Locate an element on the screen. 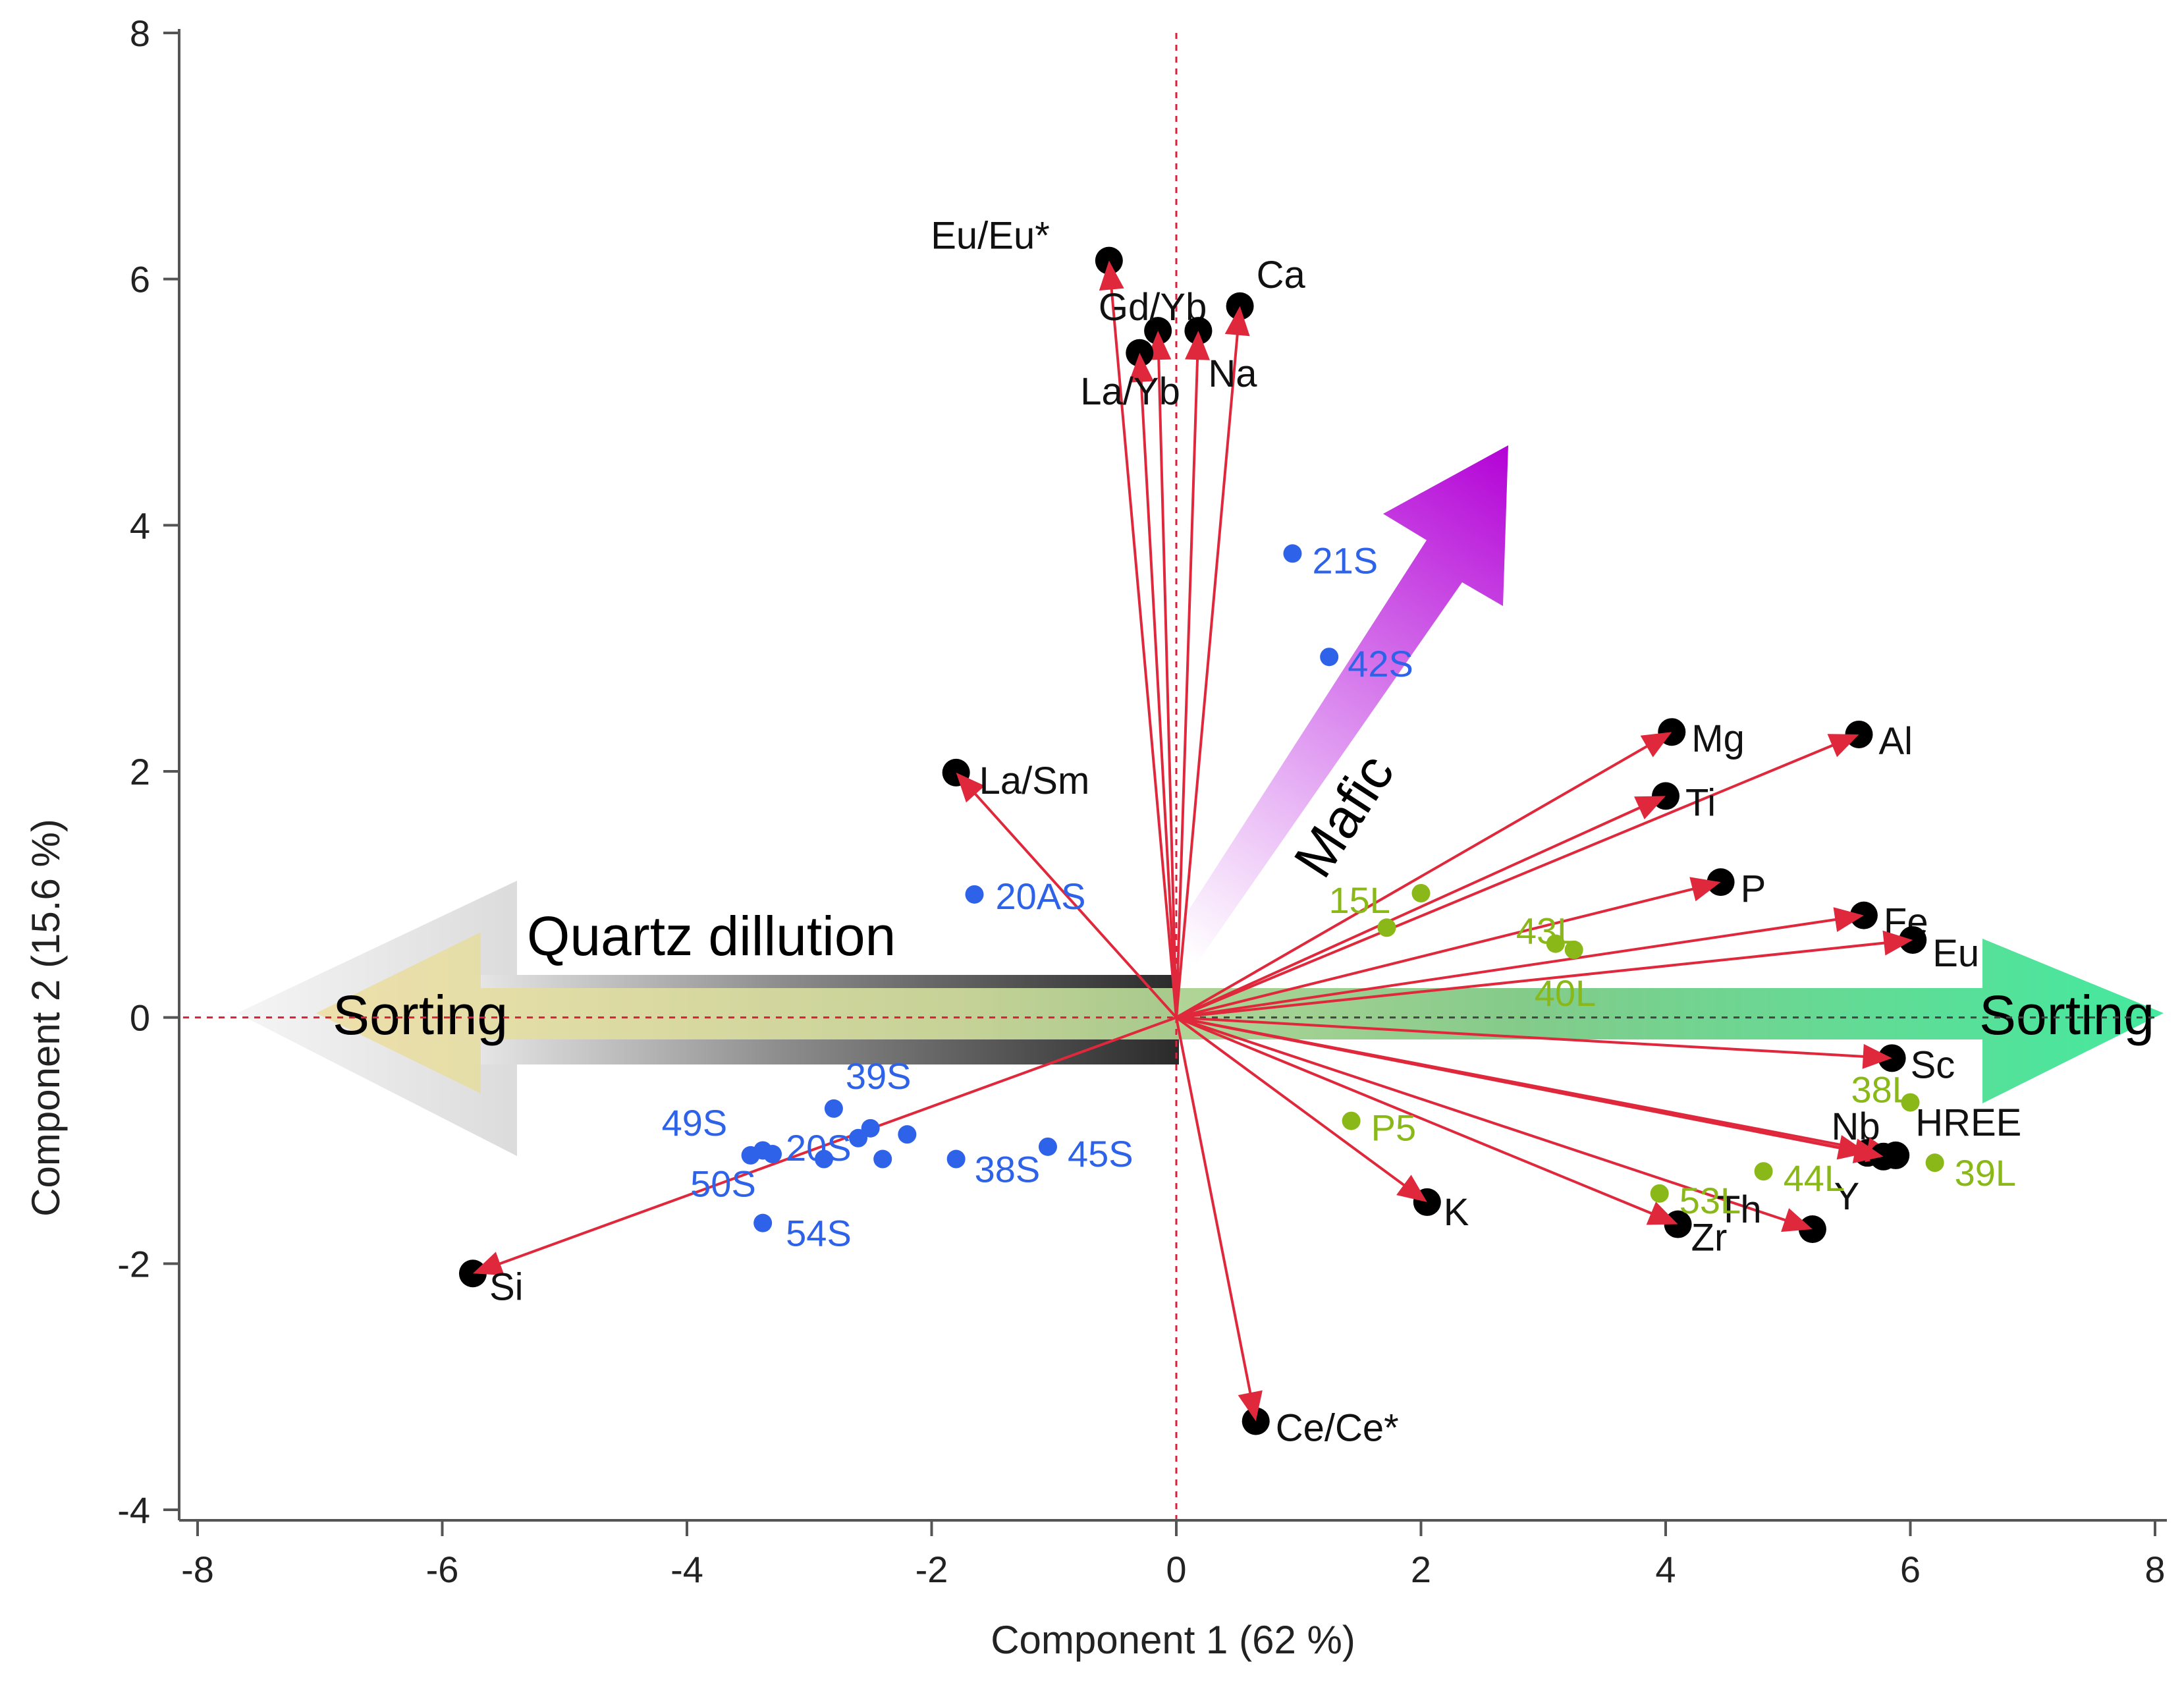 This screenshot has height=1685, width=2184. loading-line-zr is located at coordinates (1427, 1121).